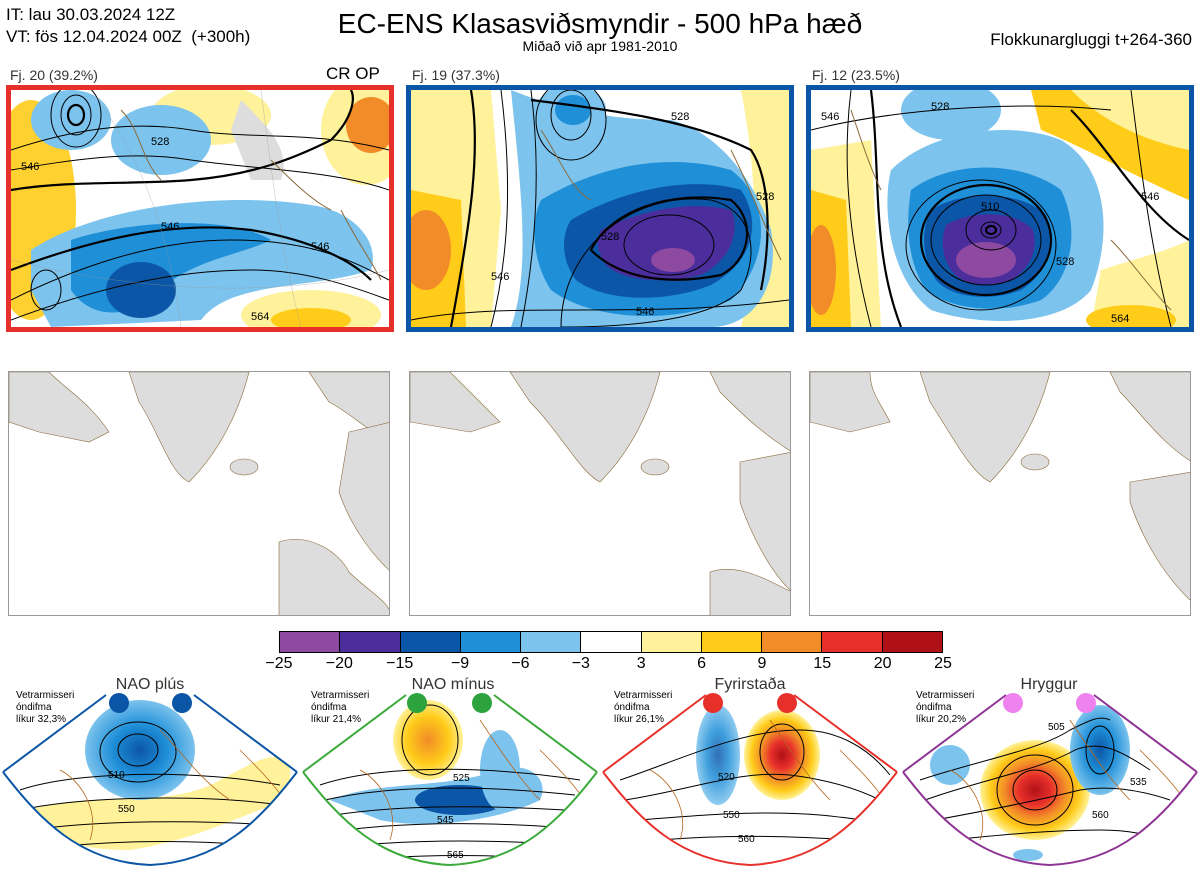  Describe the element at coordinates (1138, 782) in the screenshot. I see `regime-4-label: 535` at that location.